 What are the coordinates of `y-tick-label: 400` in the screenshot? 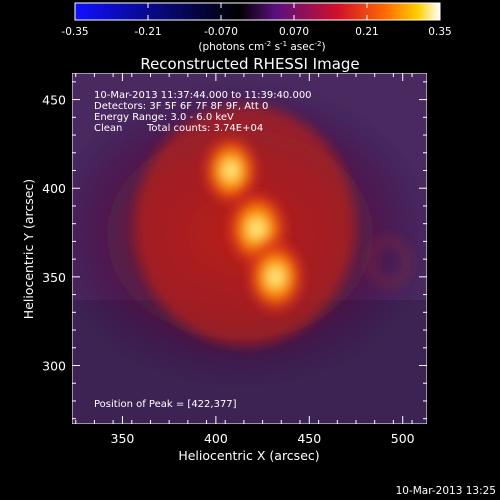 It's located at (54, 188).